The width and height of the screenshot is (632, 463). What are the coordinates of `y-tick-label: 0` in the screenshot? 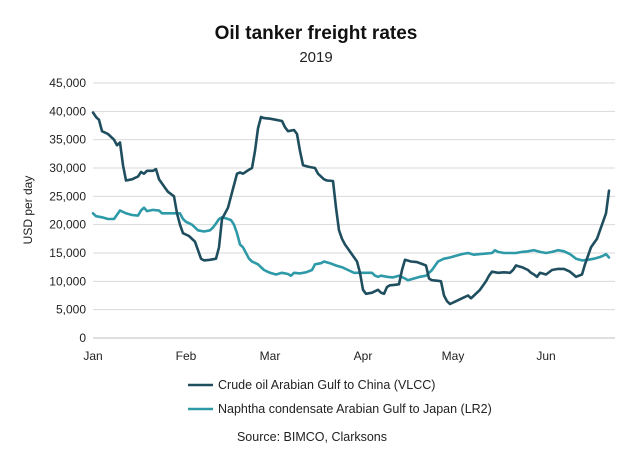 It's located at (82, 338).